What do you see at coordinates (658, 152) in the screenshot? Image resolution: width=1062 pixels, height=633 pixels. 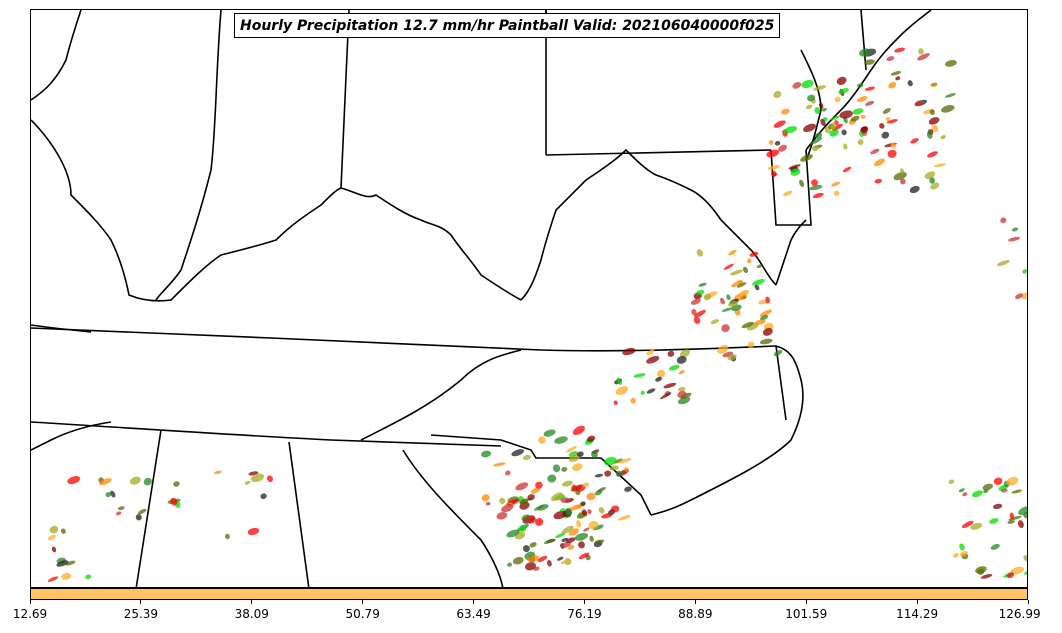 I see `boundary-pa-md` at bounding box center [658, 152].